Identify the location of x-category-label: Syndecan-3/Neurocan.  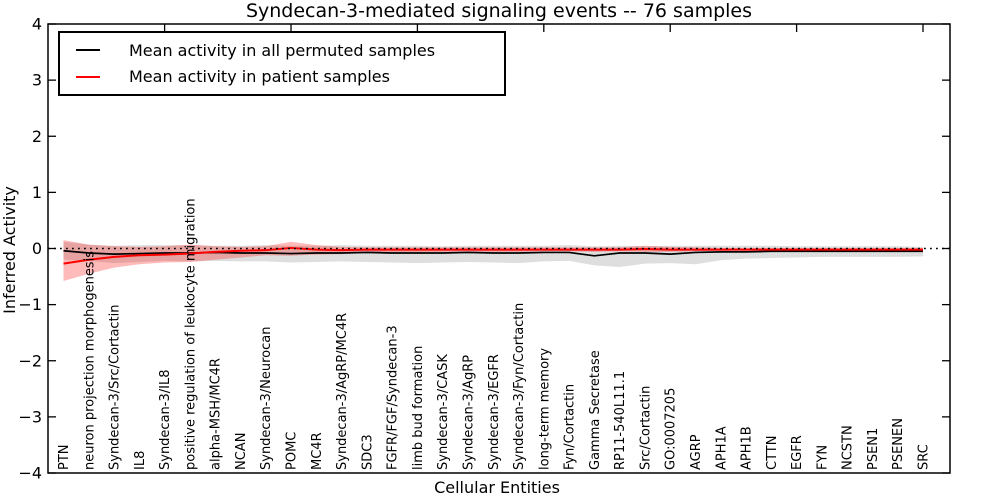
(266, 398).